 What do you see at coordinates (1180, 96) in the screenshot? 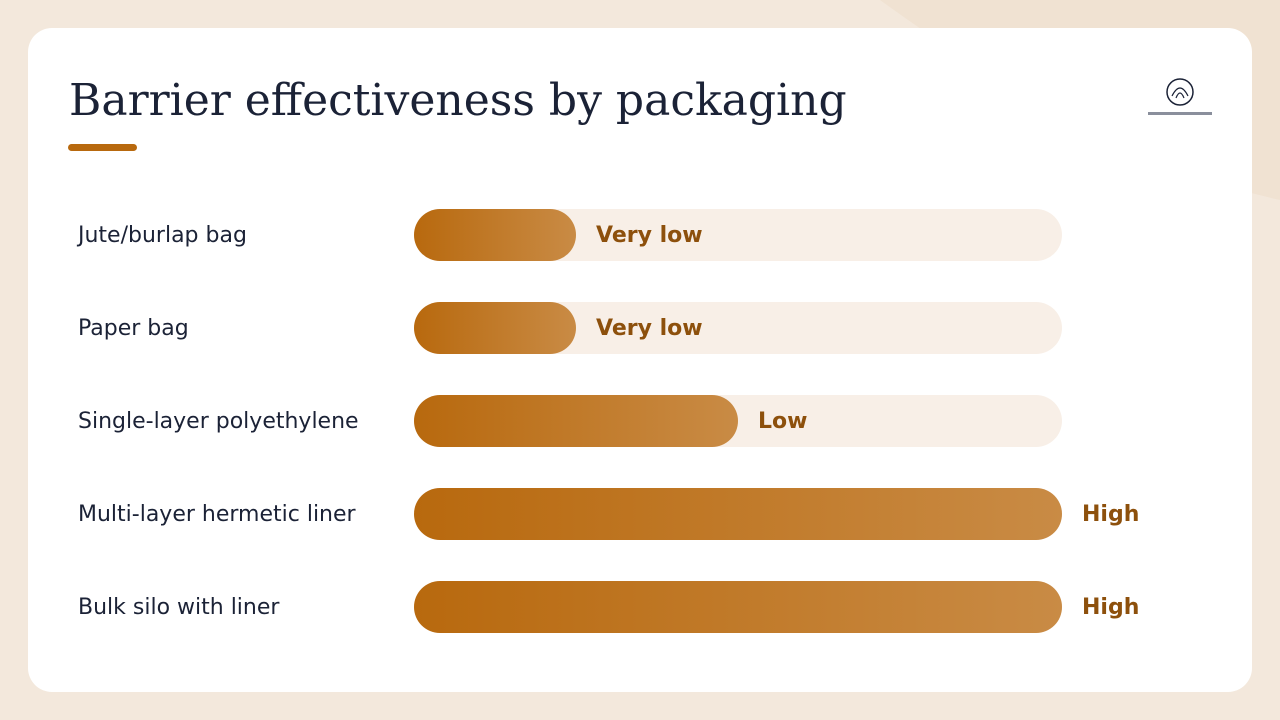
I see `logo` at bounding box center [1180, 96].